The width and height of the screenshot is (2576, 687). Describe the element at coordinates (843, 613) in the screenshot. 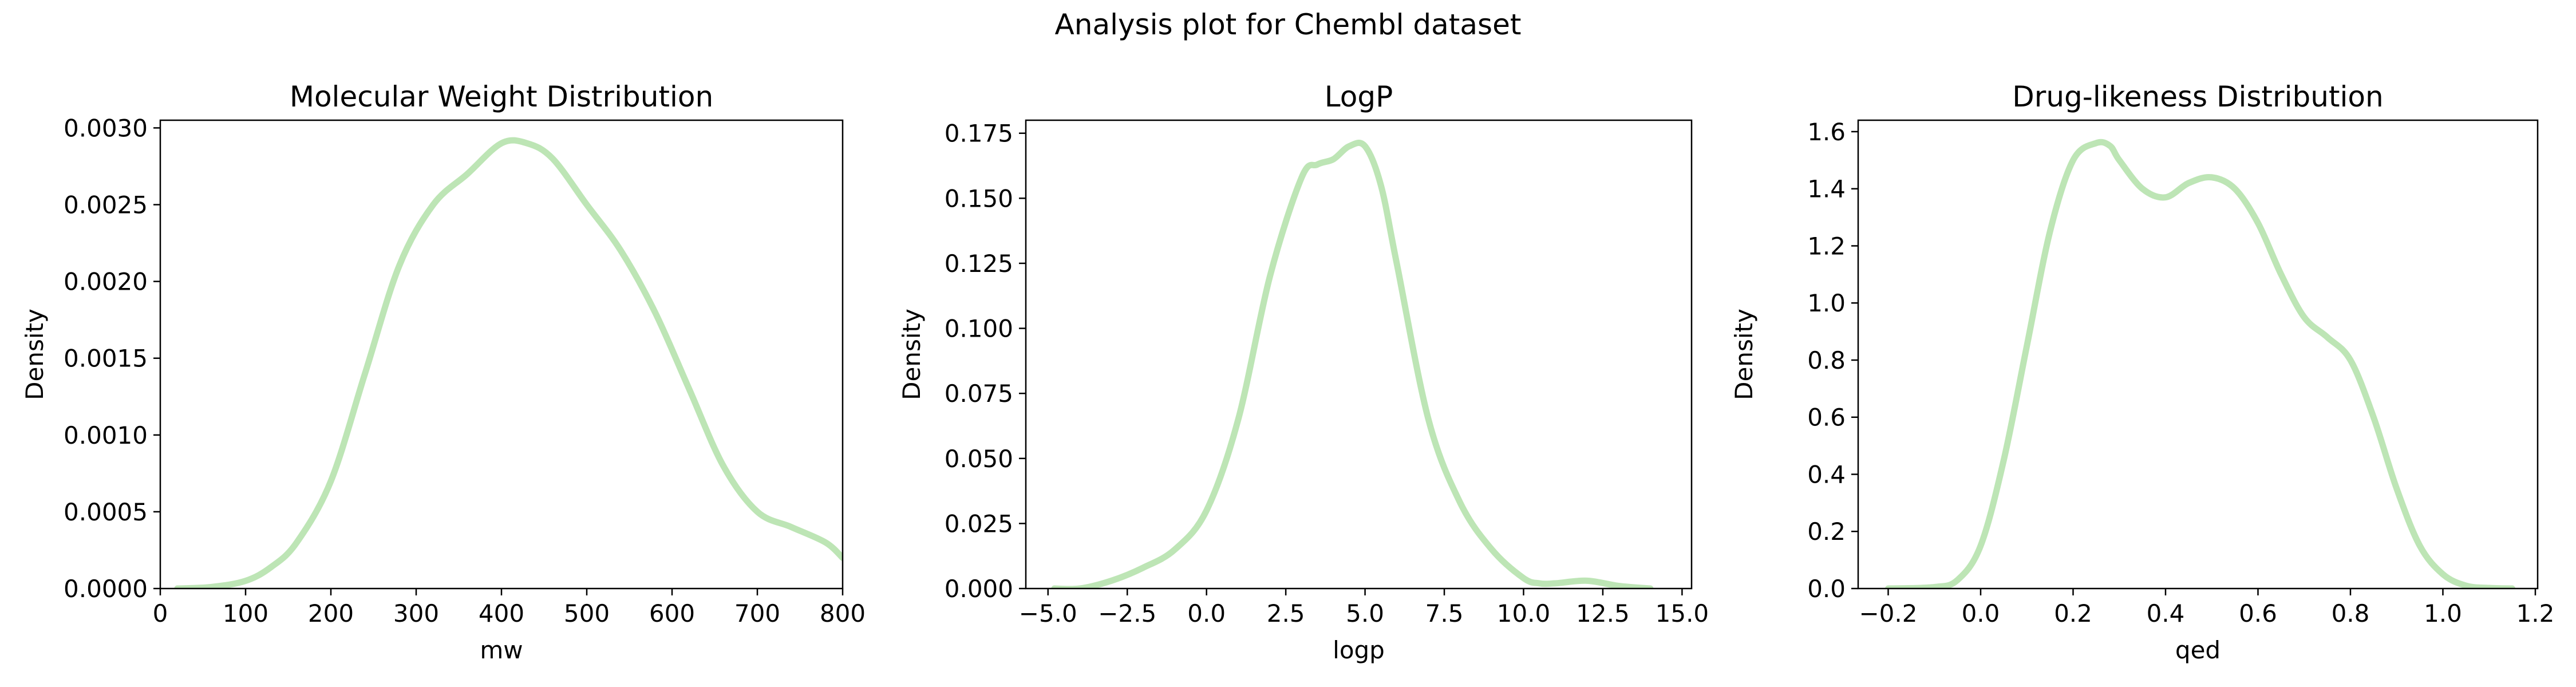

I see `x-tick-label: 800` at that location.